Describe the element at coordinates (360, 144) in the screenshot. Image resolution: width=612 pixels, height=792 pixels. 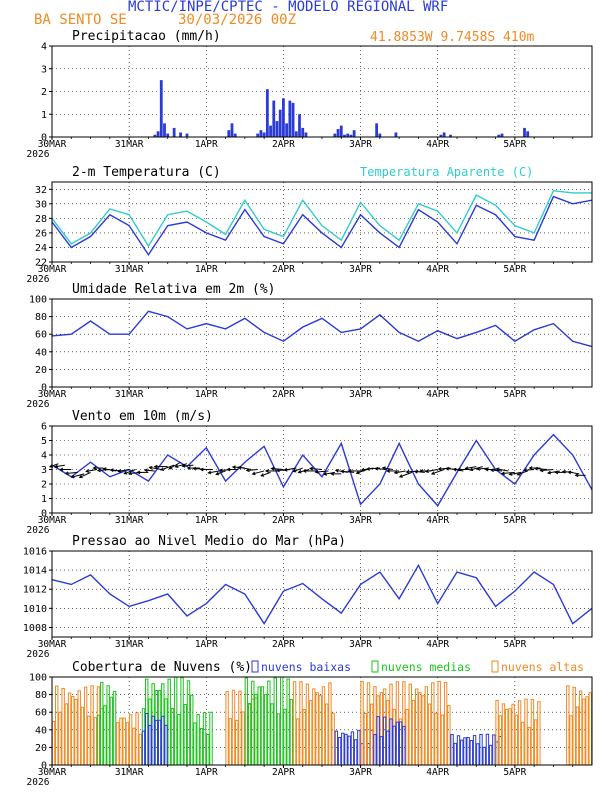
I see `x-tick-label: 3APR` at that location.